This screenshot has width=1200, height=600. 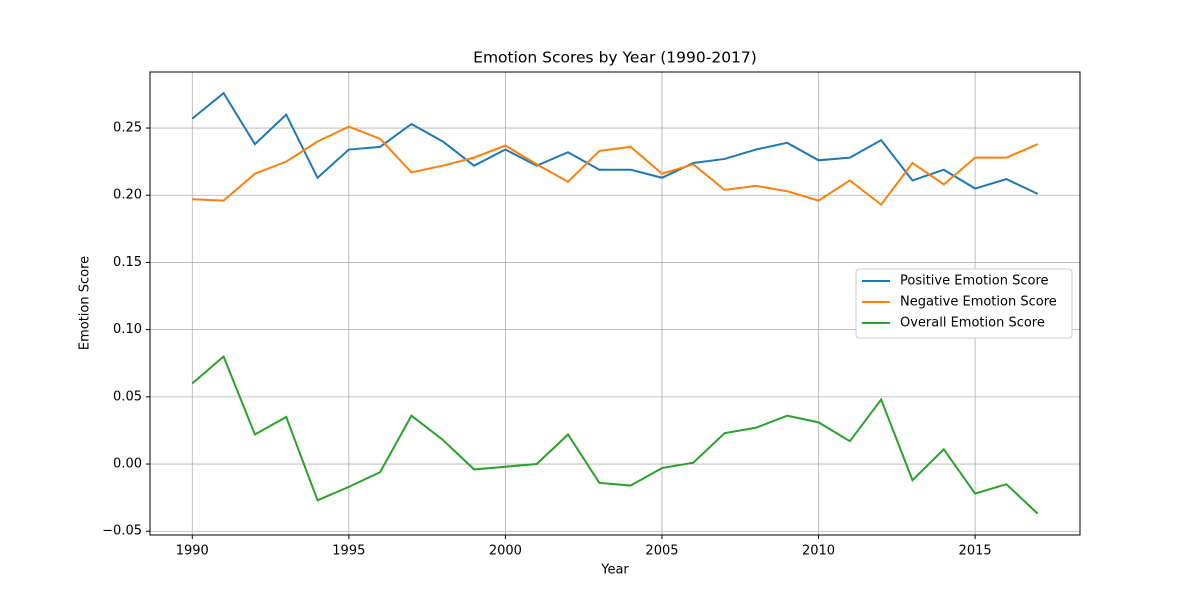 What do you see at coordinates (127, 262) in the screenshot?
I see `y-tick-label: 0.15` at bounding box center [127, 262].